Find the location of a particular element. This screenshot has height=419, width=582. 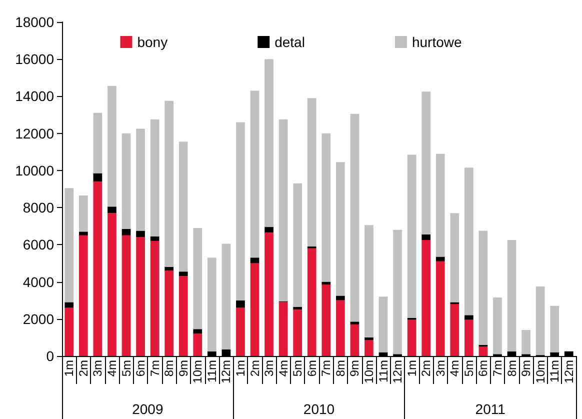

legend-label: bony is located at coordinates (152, 42).